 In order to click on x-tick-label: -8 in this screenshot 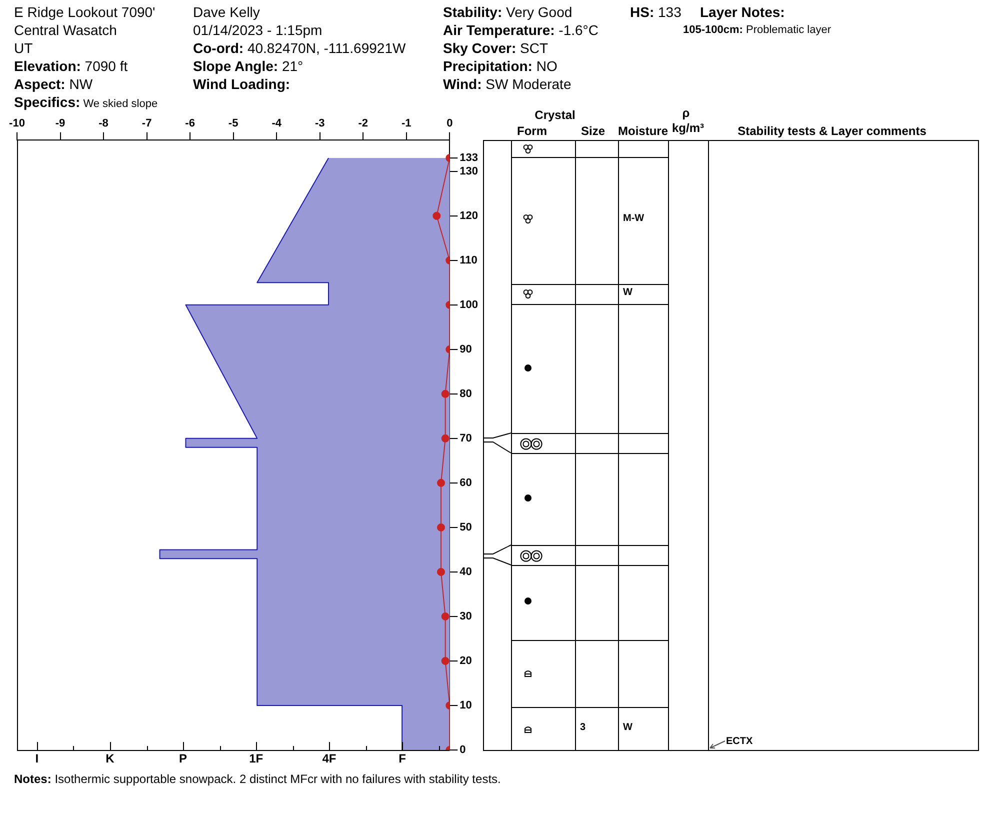, I will do `click(103, 124)`.